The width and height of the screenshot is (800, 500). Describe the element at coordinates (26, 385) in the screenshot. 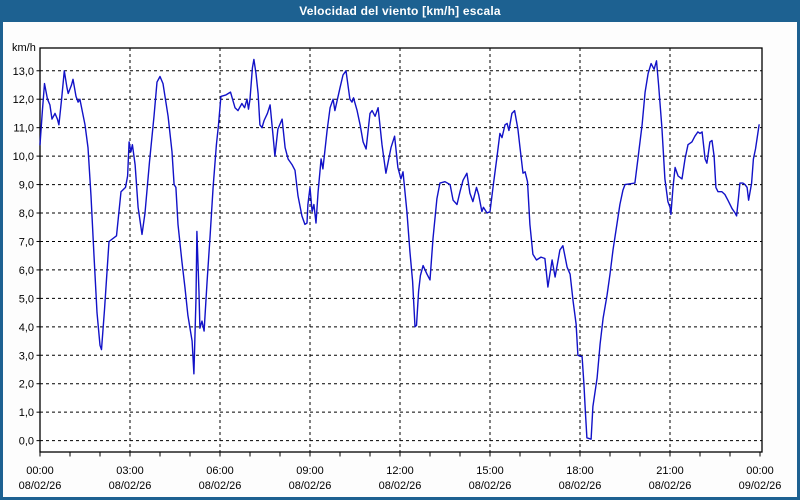

I see `y-tick-label: 2,0` at that location.